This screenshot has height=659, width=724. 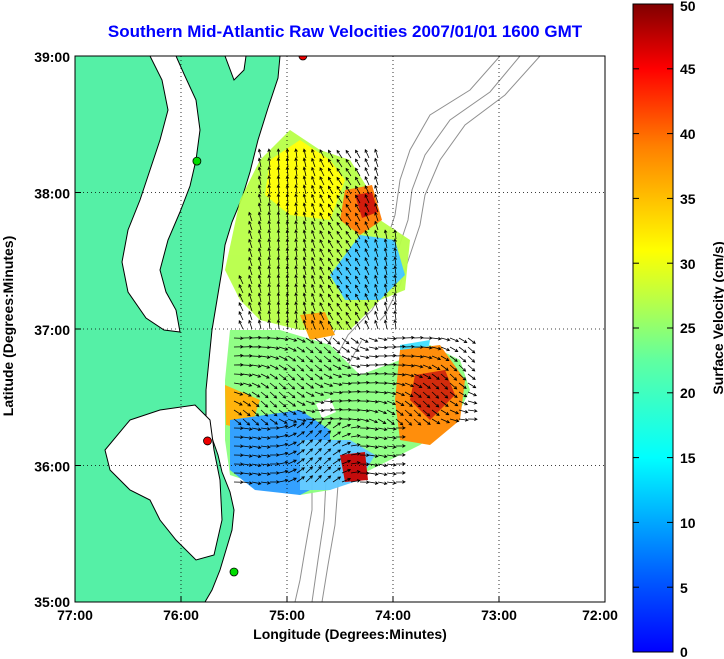 What do you see at coordinates (234, 572) in the screenshot?
I see `station-marker` at bounding box center [234, 572].